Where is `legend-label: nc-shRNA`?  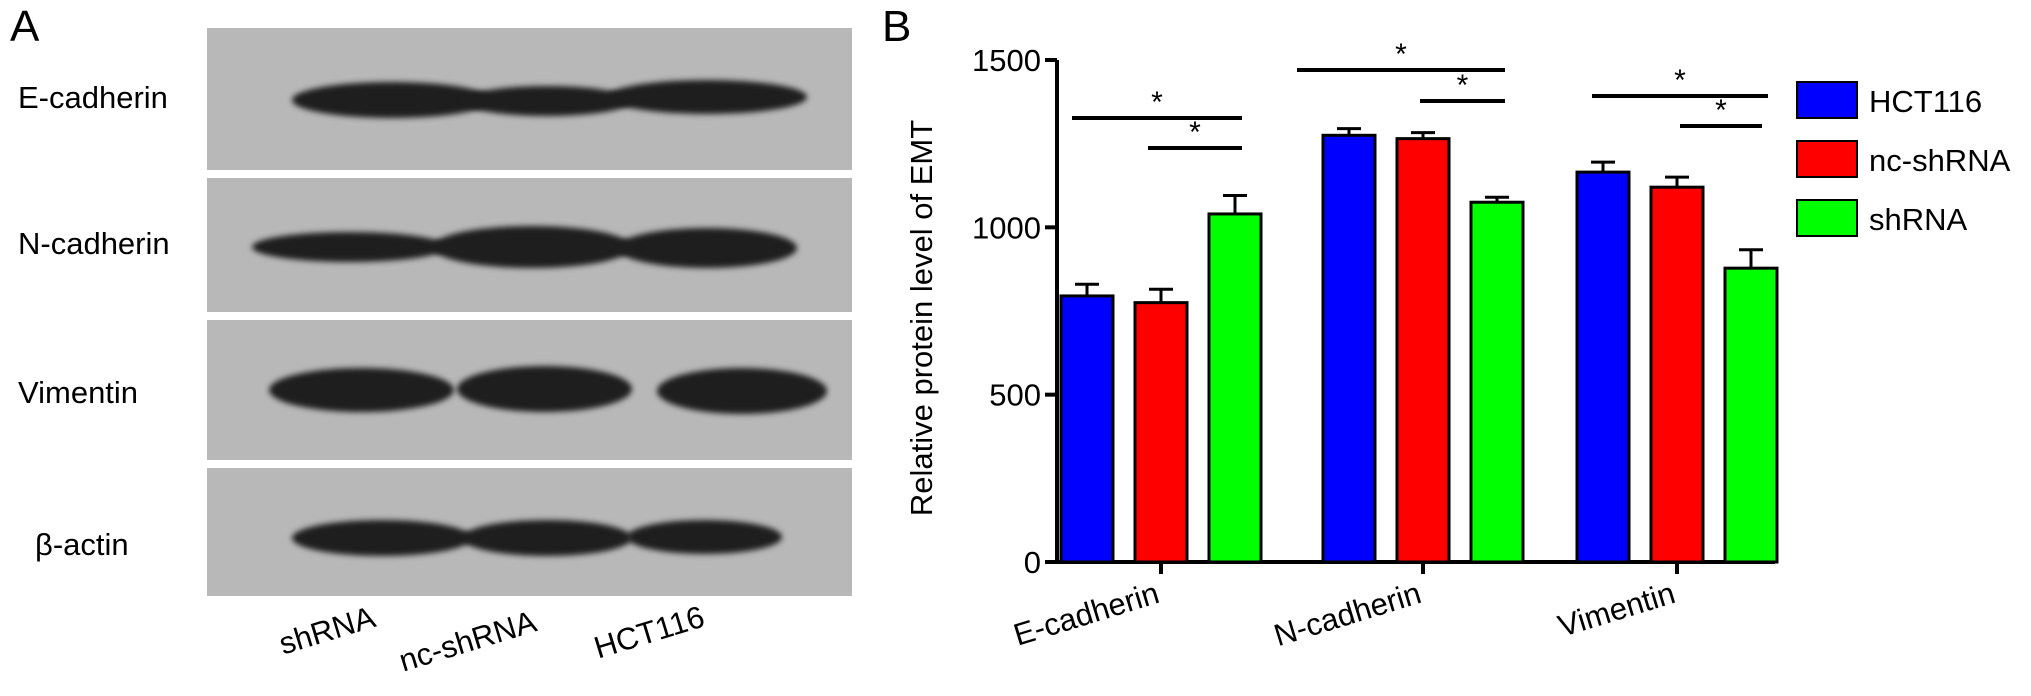
legend-label: nc-shRNA is located at coordinates (1940, 160).